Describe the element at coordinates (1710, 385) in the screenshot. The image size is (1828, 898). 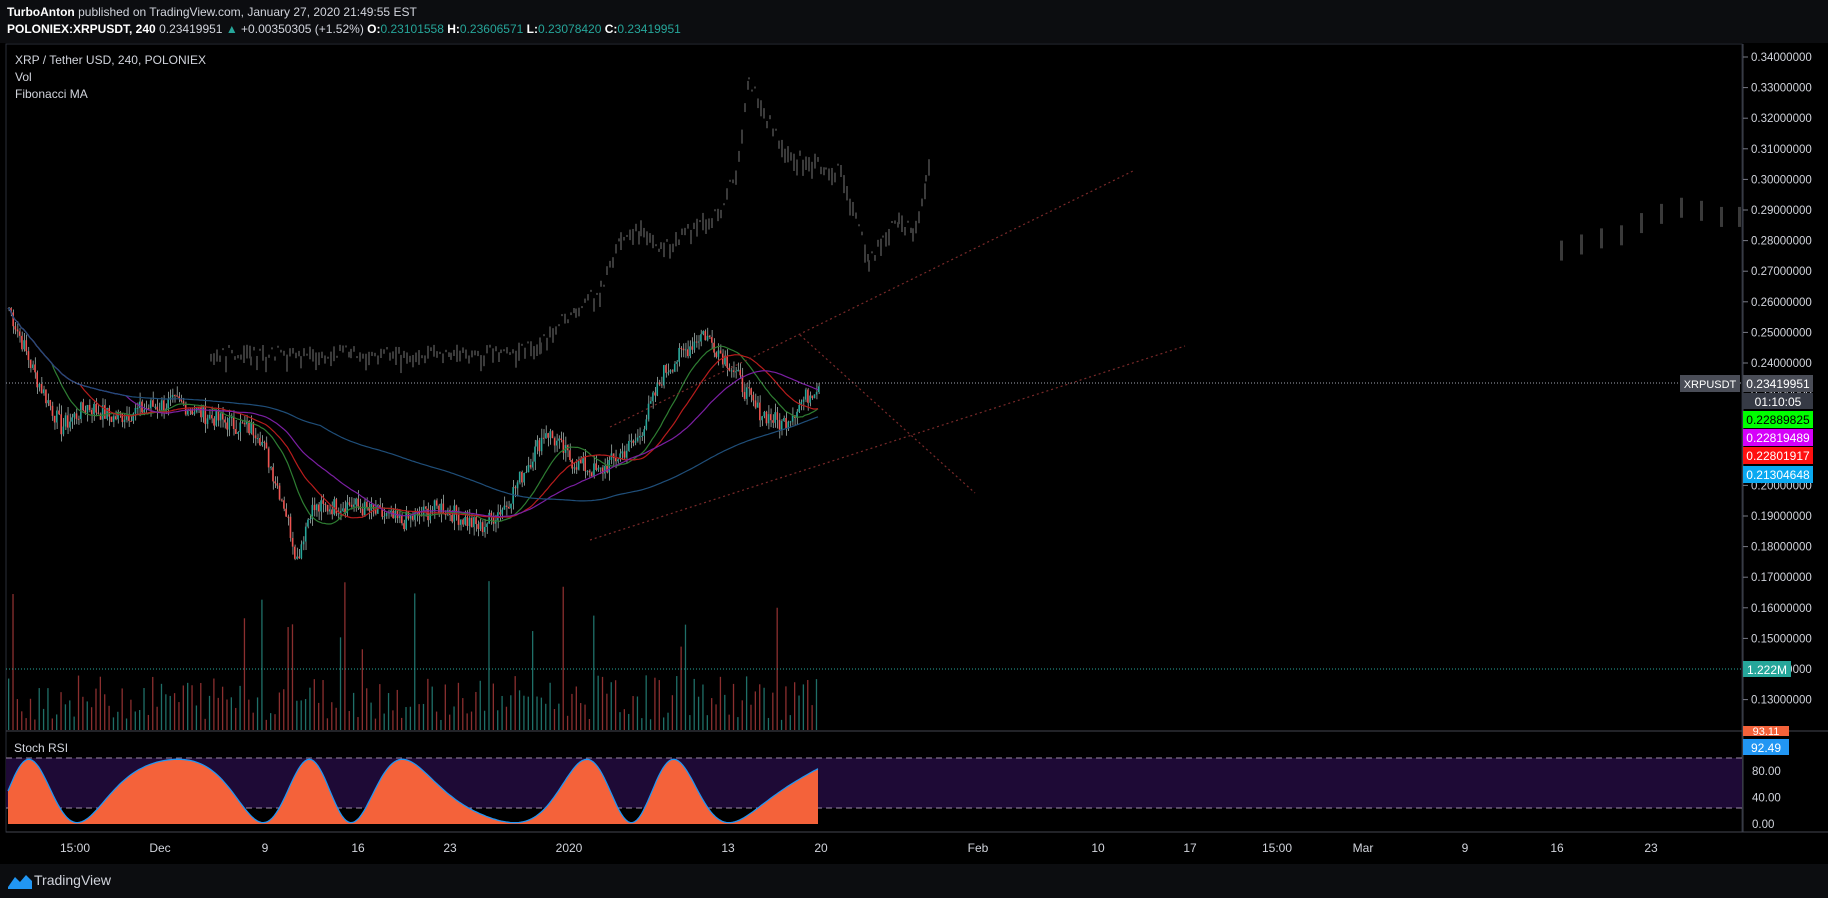
I see `symbol-tag: XRPUSDT` at that location.